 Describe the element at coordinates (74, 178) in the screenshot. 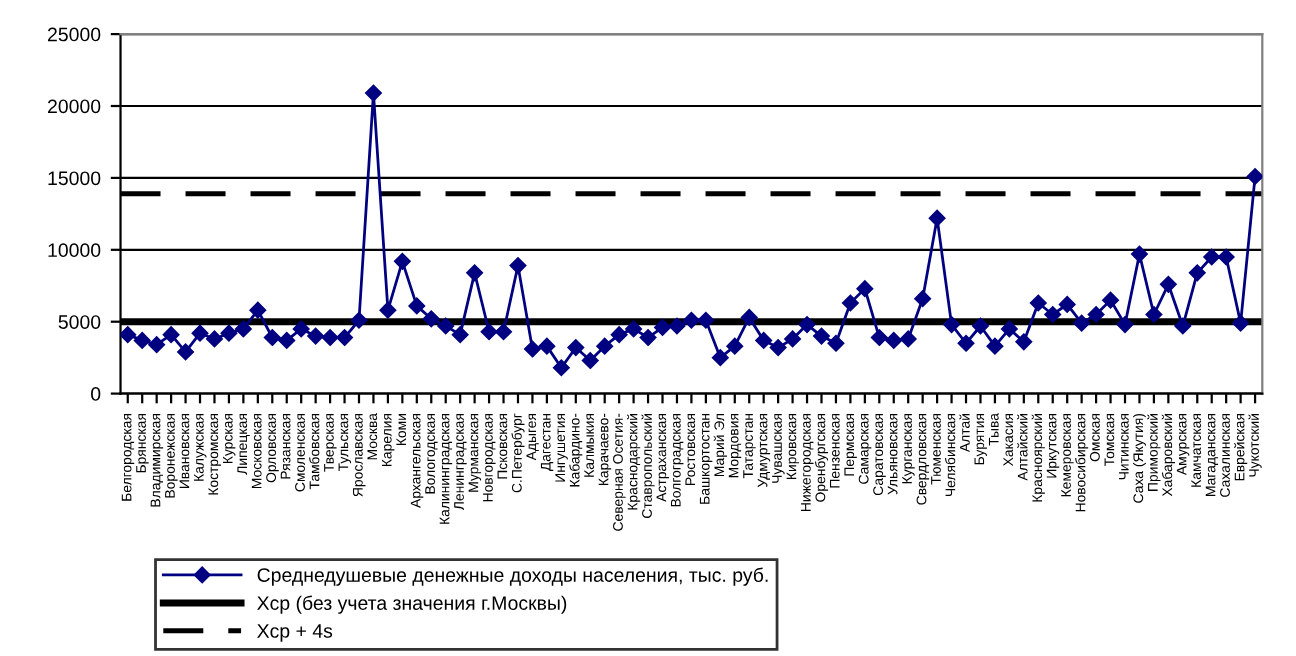

I see `y-tick-label: 15000` at that location.